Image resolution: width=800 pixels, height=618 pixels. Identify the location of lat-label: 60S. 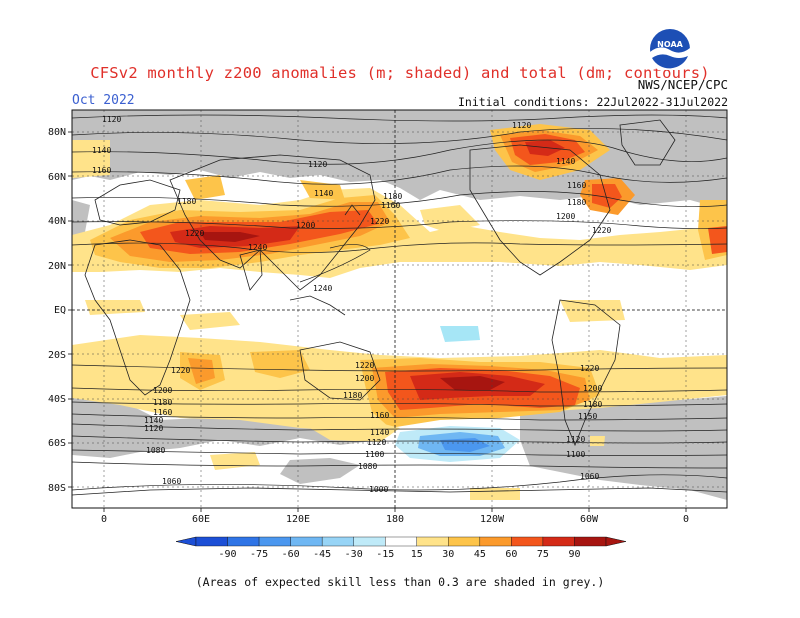
(57, 443).